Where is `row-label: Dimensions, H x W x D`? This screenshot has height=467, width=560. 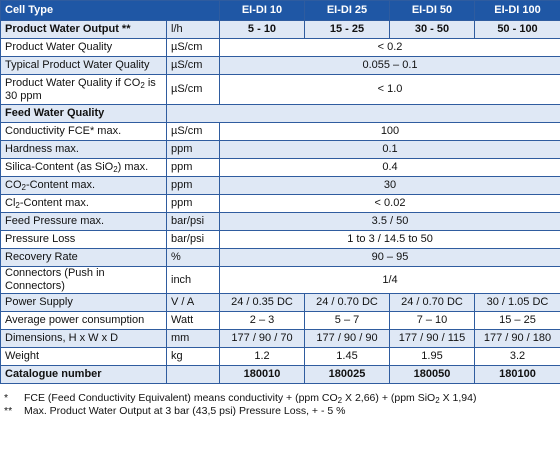
row-label: Dimensions, H x W x D is located at coordinates (83, 338).